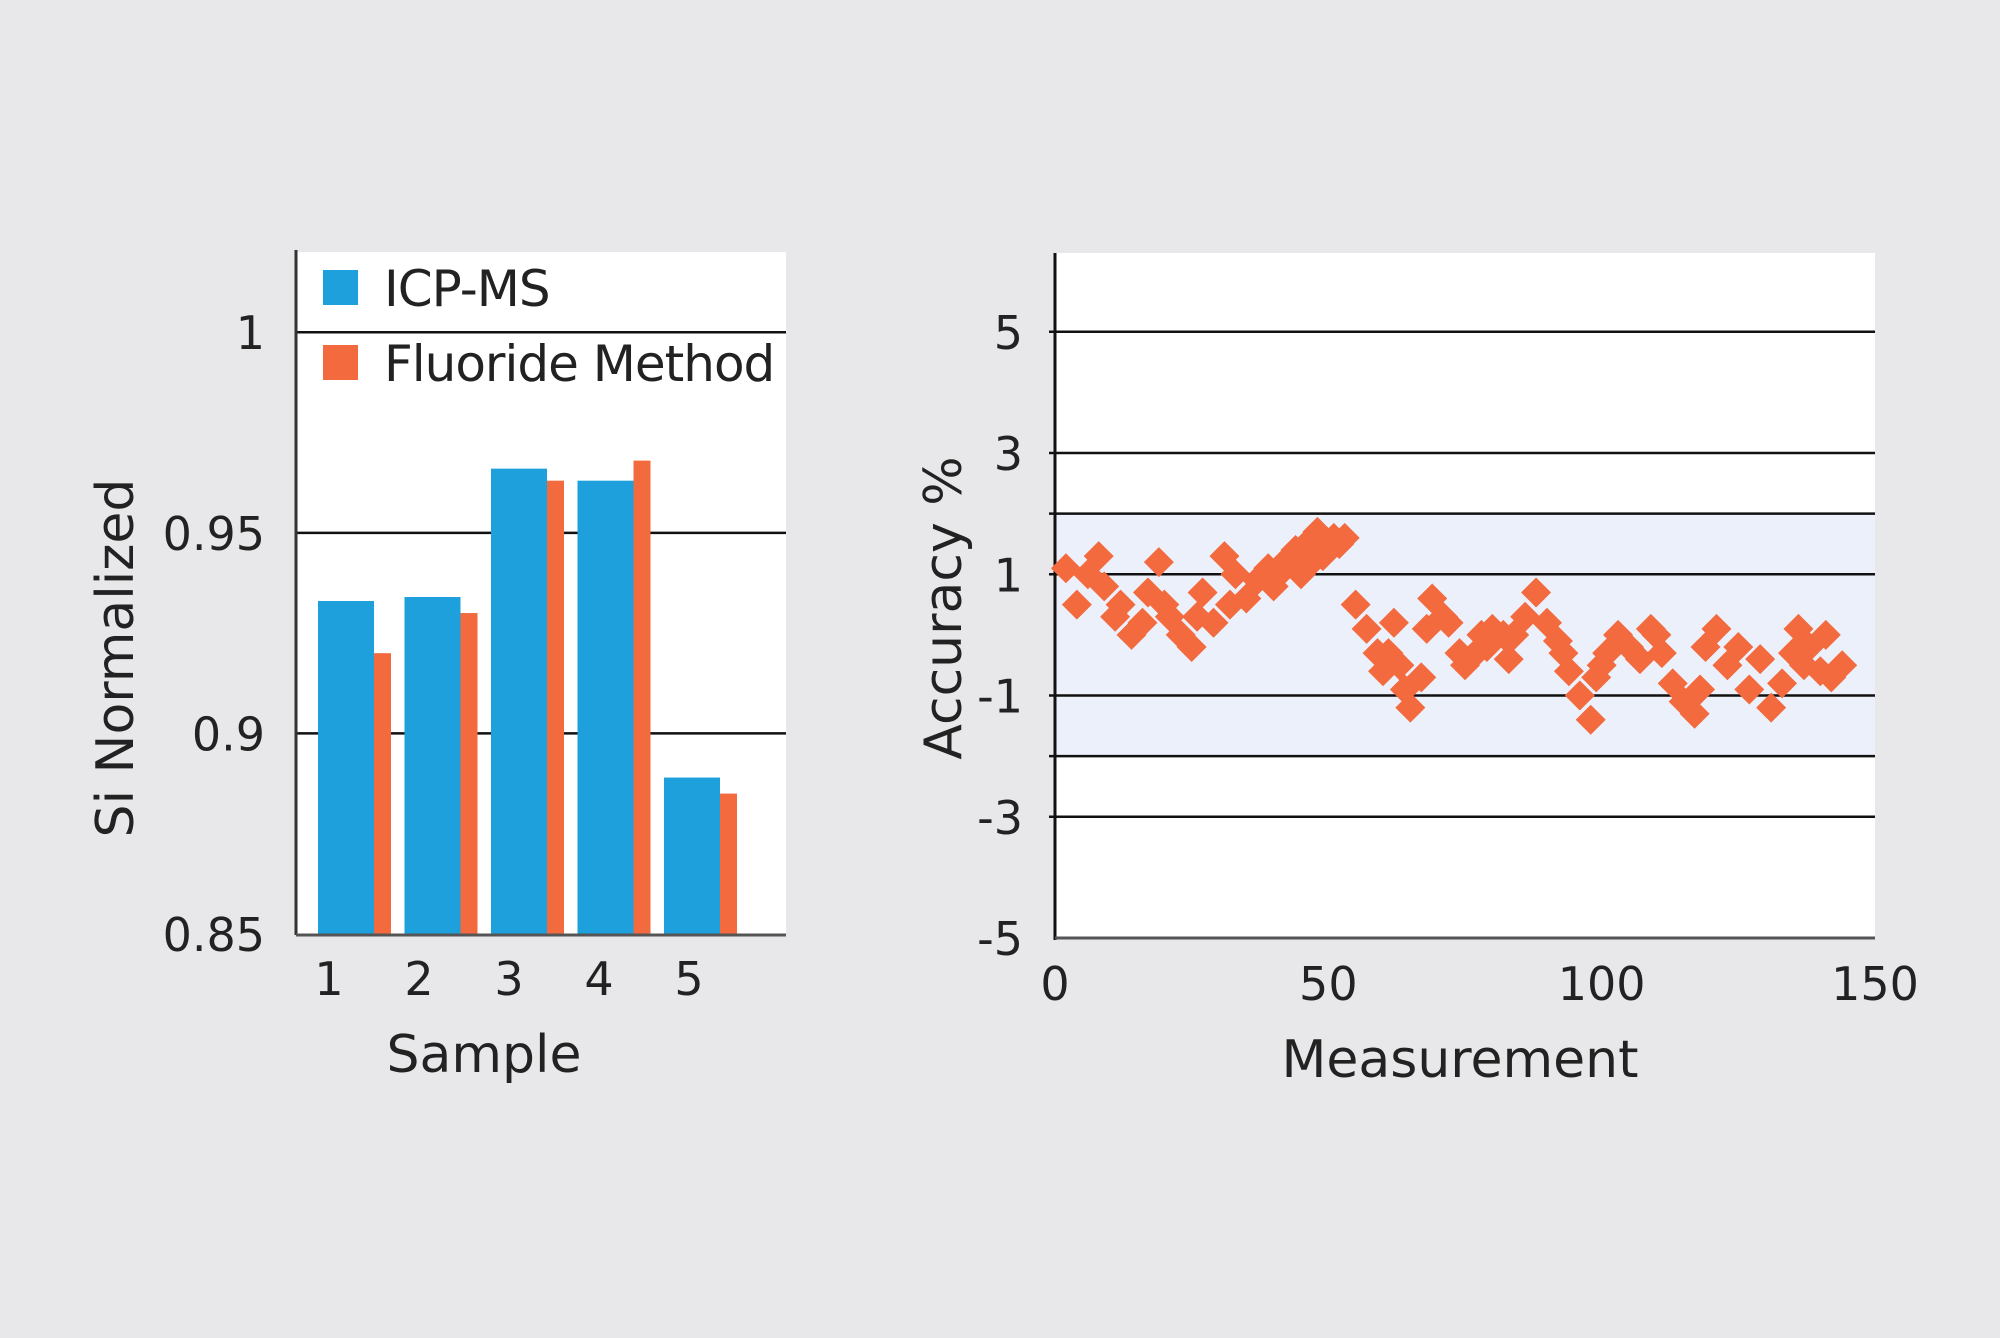 This screenshot has width=2000, height=1338. I want to click on legend-label-icp-ms: ICP-MS, so click(467, 289).